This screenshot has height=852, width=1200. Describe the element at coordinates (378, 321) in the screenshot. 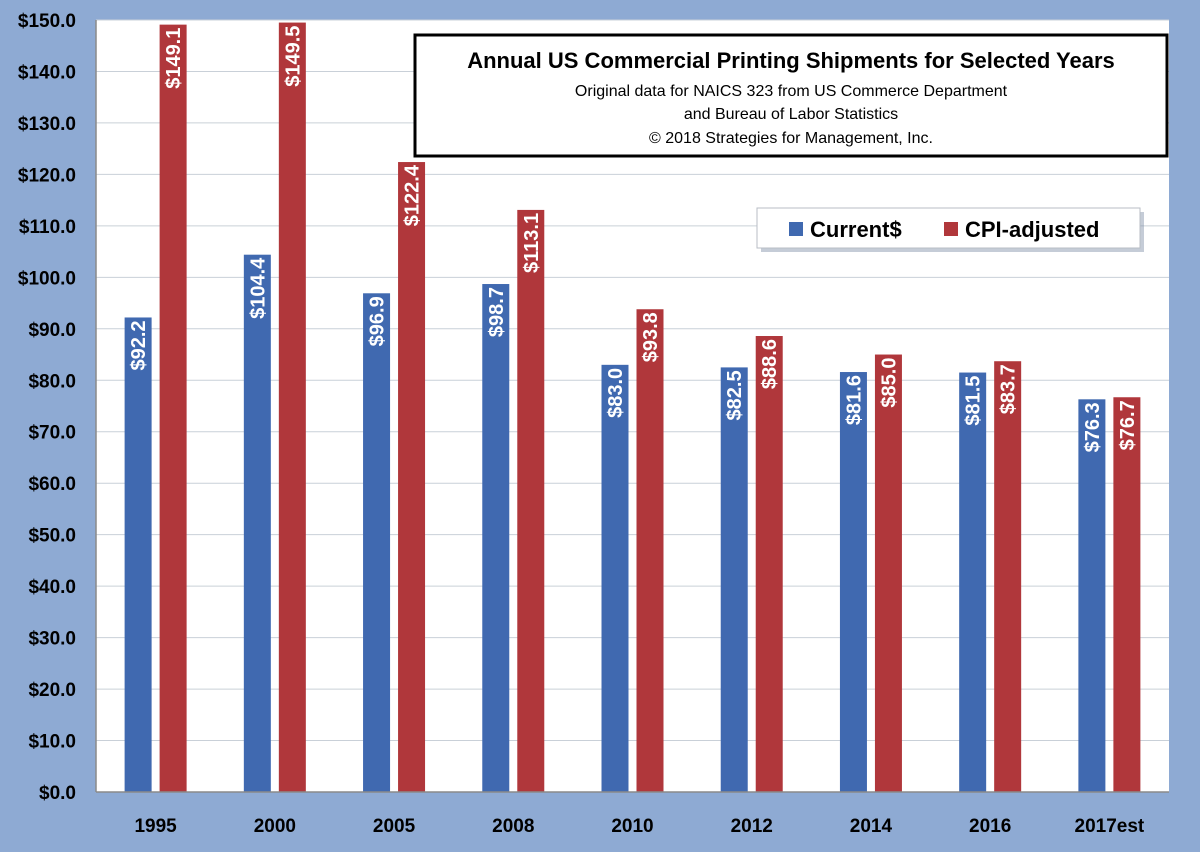

I see `data-label: $96.9` at that location.